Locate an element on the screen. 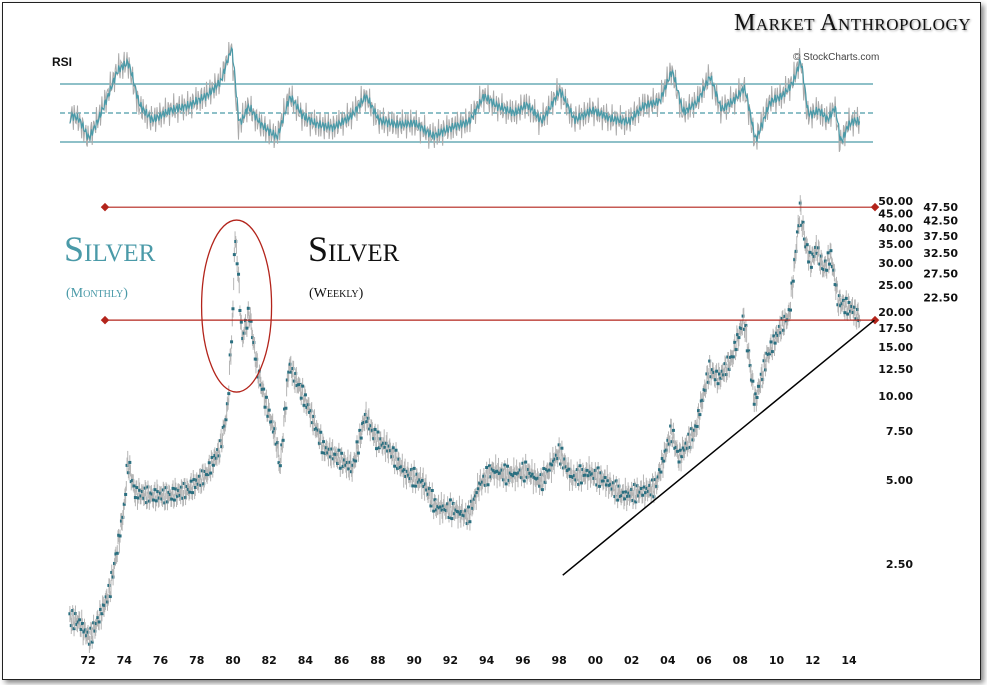 This screenshot has height=685, width=987. x-tick-label: 72 is located at coordinates (87, 660).